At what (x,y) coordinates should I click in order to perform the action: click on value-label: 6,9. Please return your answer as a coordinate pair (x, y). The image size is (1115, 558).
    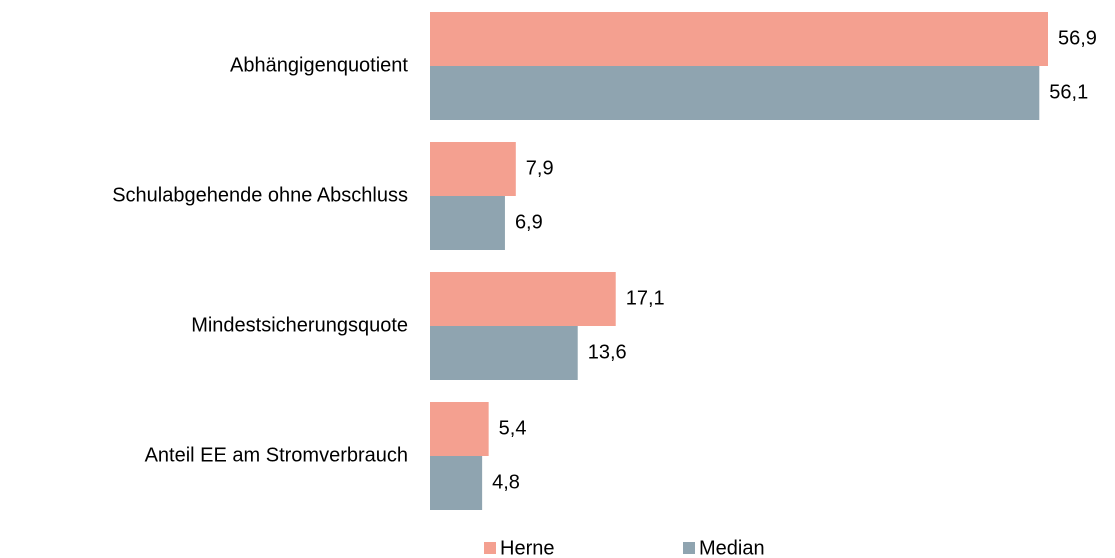
    Looking at the image, I should click on (529, 222).